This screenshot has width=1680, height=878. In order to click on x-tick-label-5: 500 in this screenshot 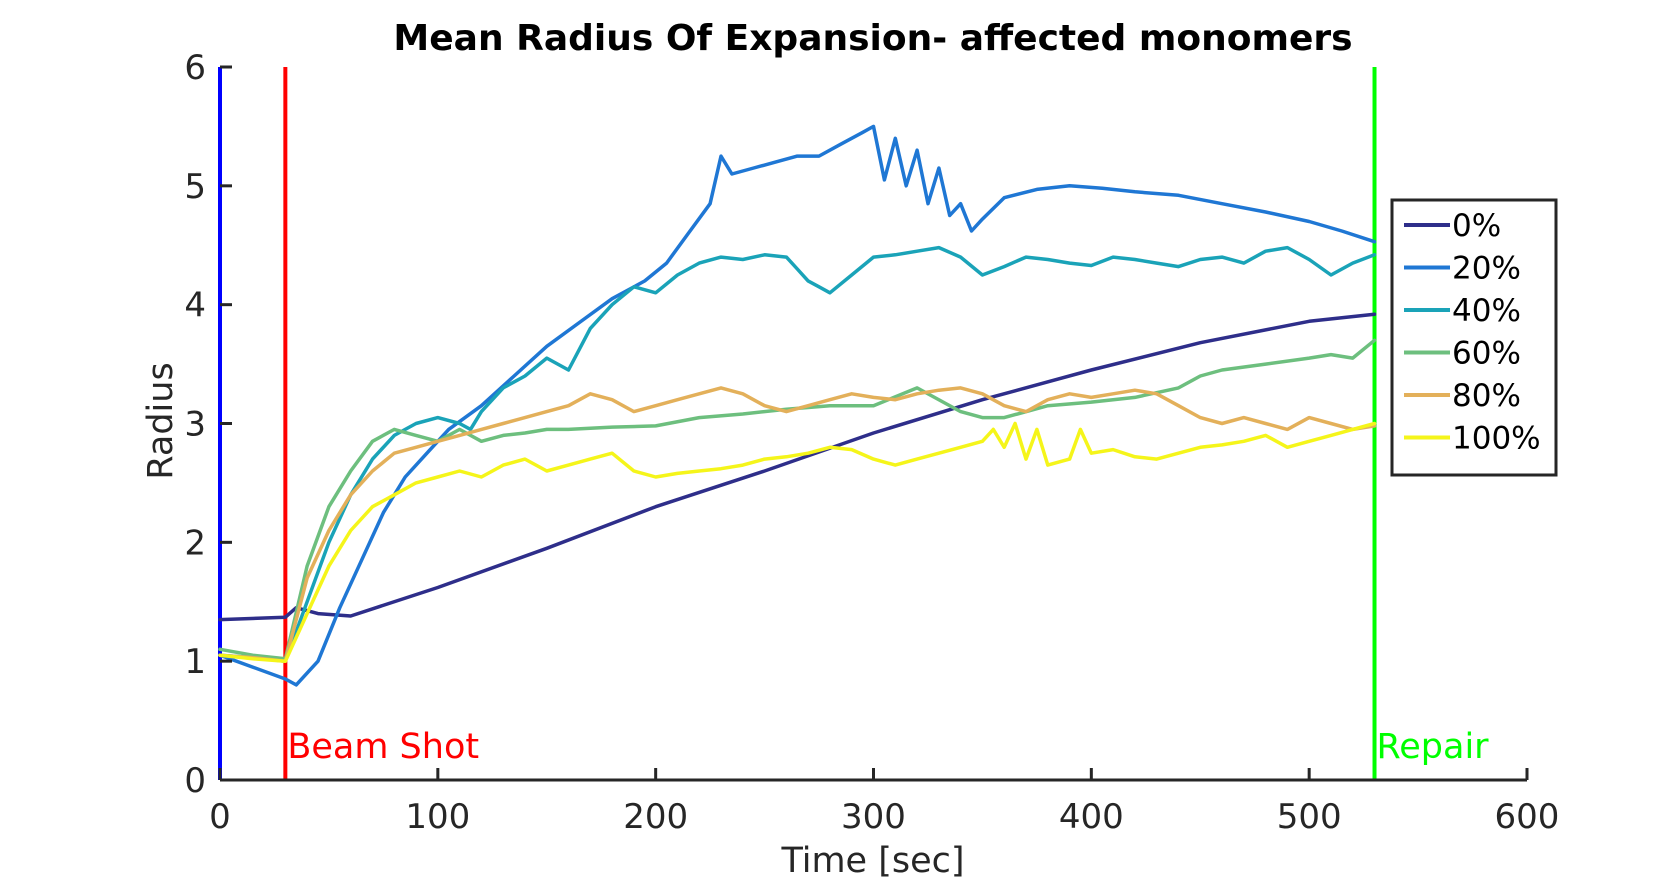, I will do `click(1309, 817)`.